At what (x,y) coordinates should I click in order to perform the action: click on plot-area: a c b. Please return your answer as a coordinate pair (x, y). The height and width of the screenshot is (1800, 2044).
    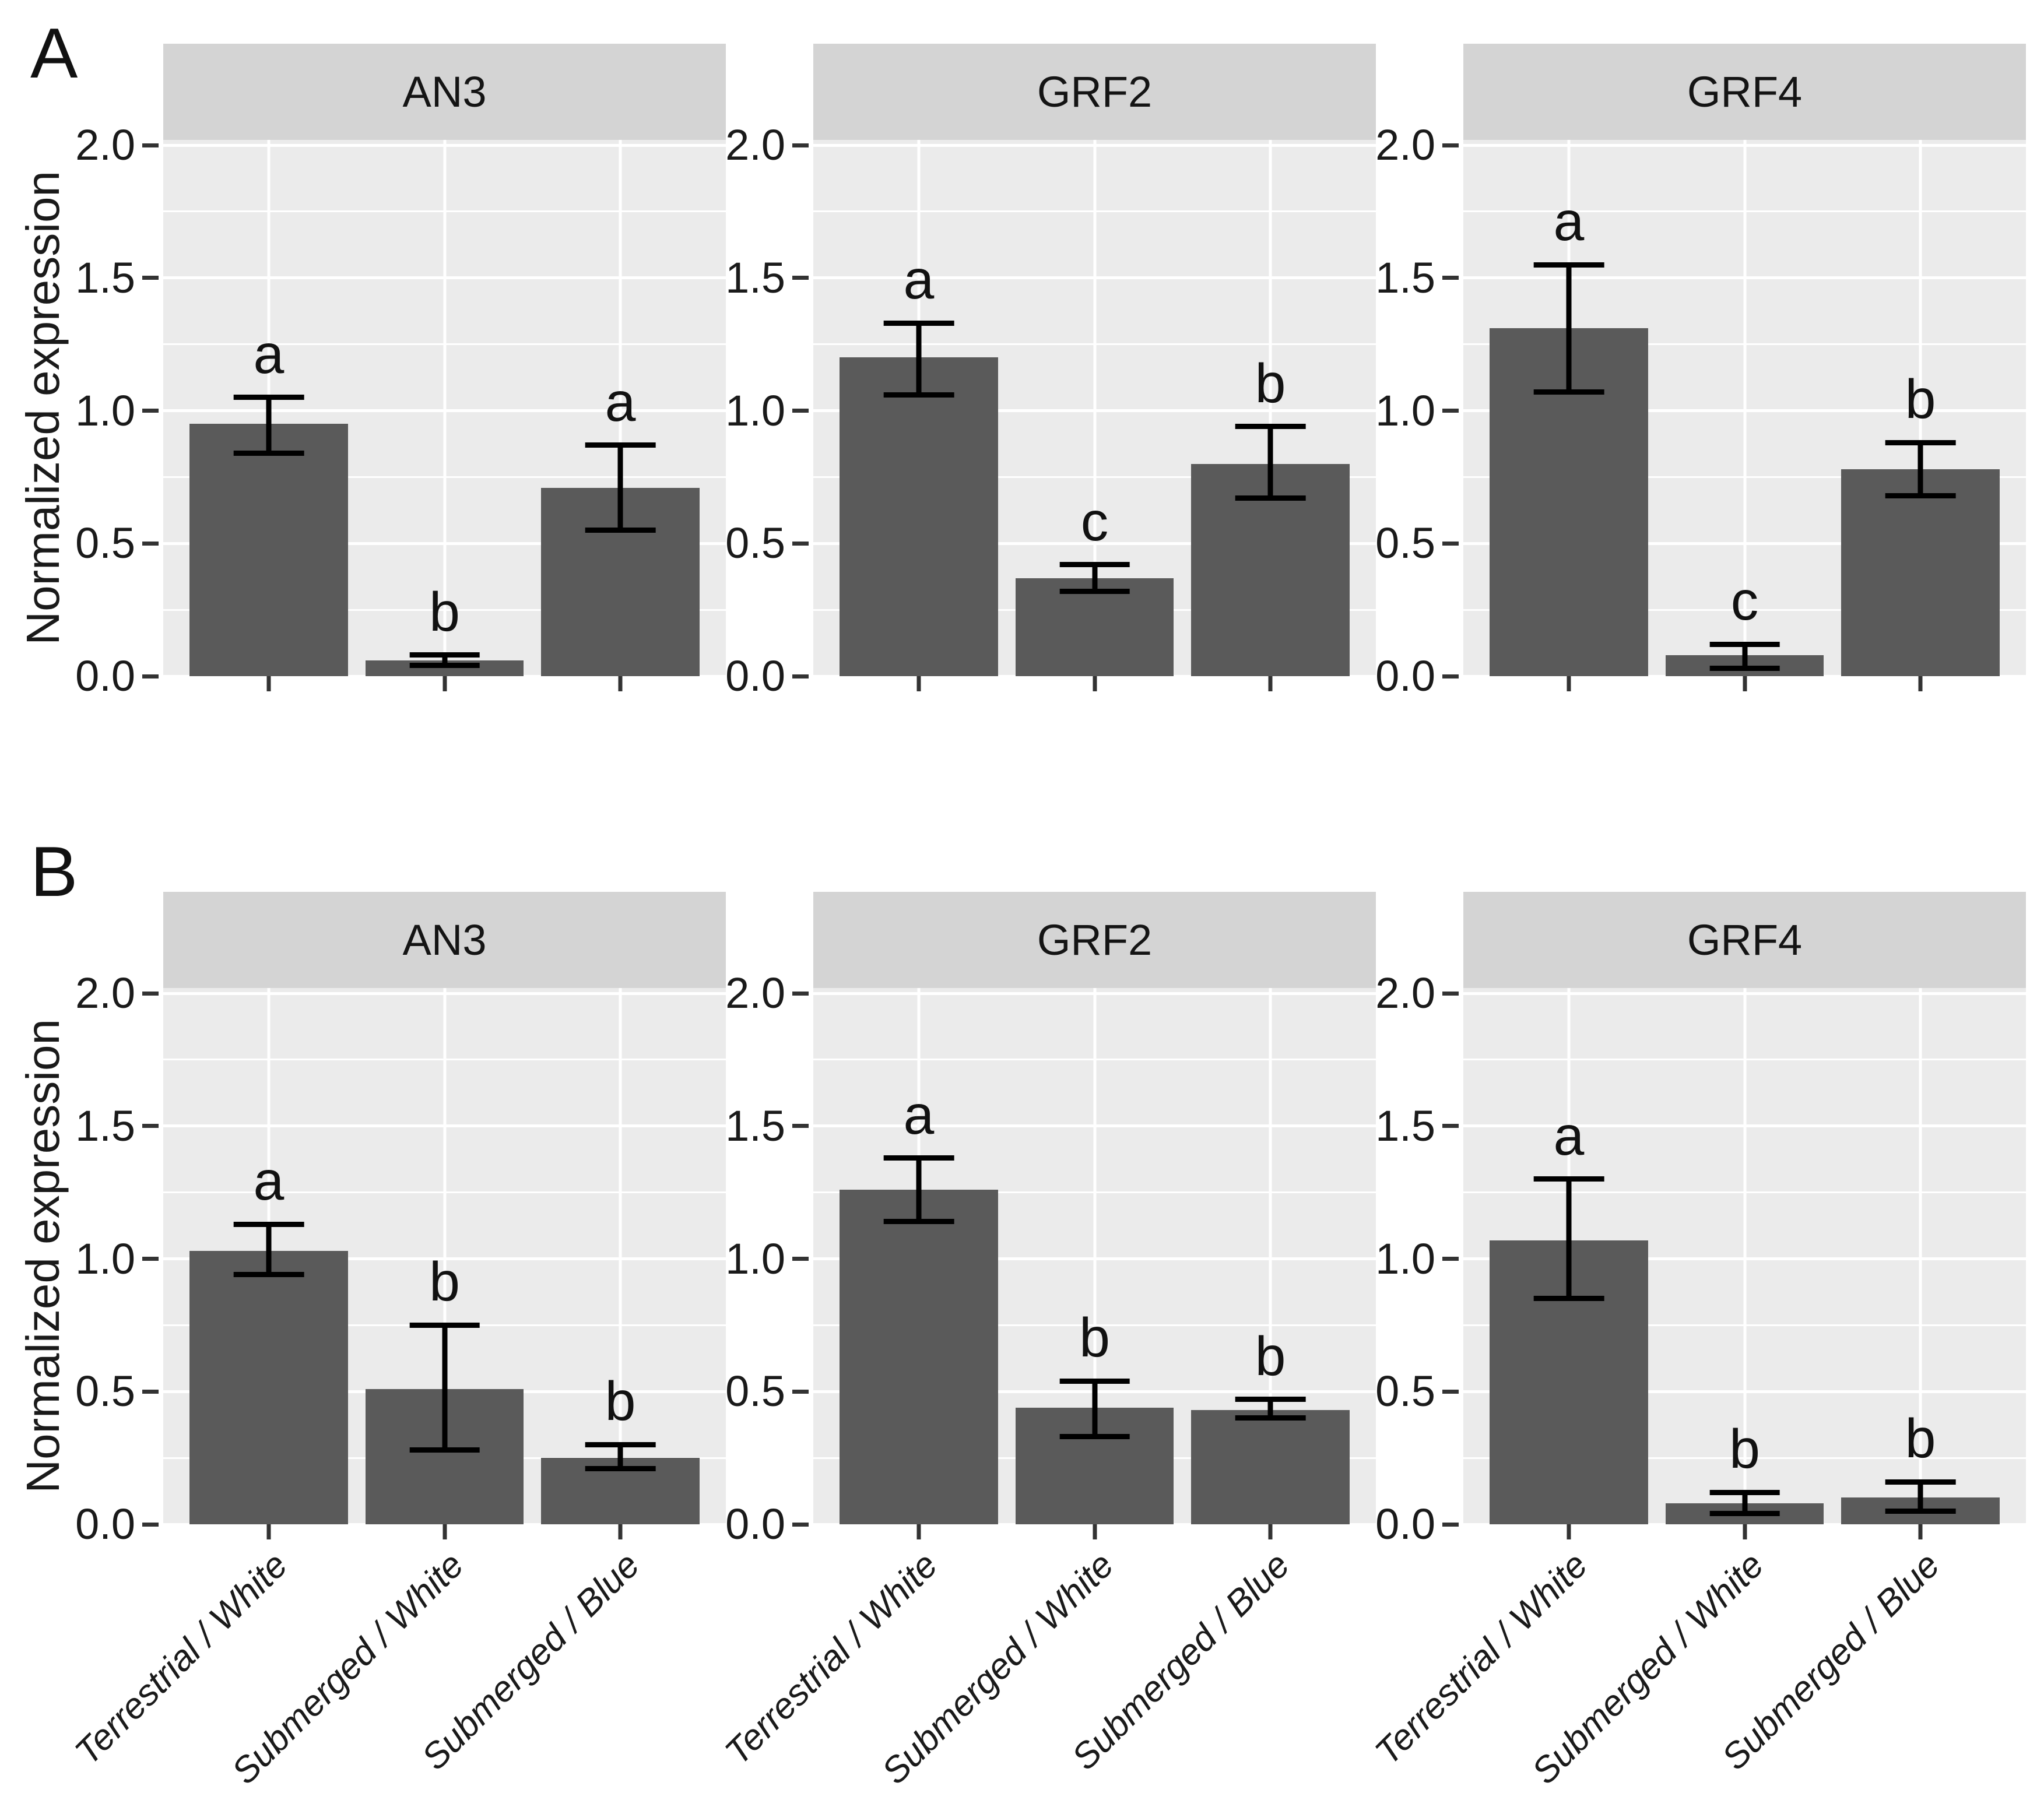
    Looking at the image, I should click on (1094, 409).